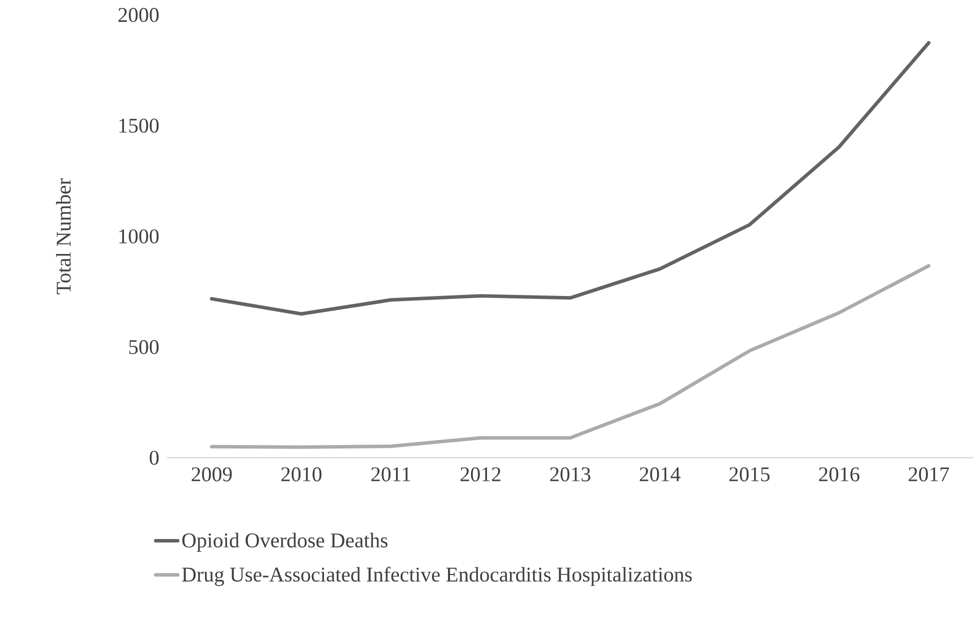 The image size is (974, 639). What do you see at coordinates (928, 474) in the screenshot?
I see `x-tick-label: 2017` at bounding box center [928, 474].